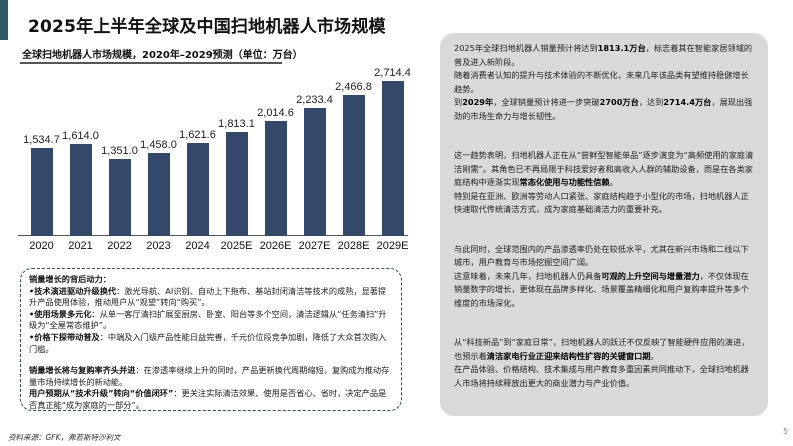 The height and width of the screenshot is (446, 793). Describe the element at coordinates (275, 113) in the screenshot. I see `bar-value-label: 2,014.6` at that location.